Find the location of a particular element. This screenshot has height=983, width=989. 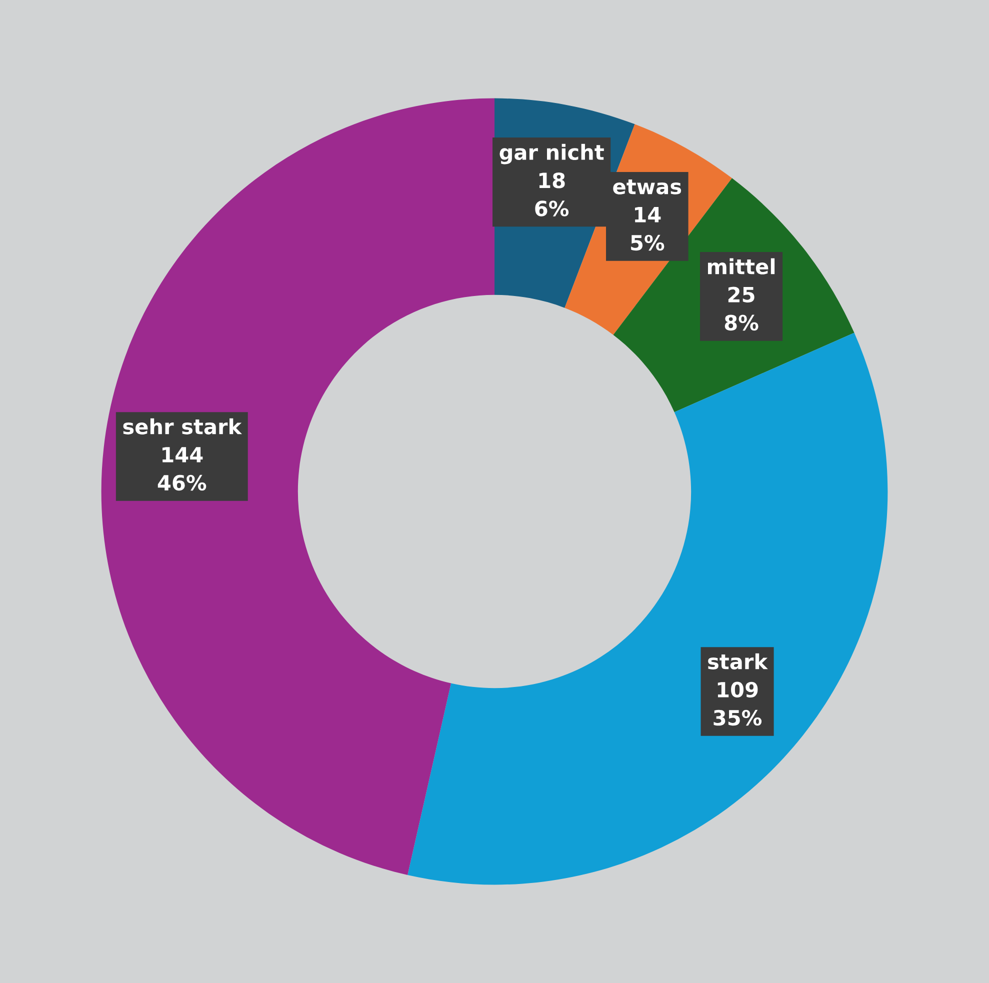

slice-label: mittel is located at coordinates (741, 266).